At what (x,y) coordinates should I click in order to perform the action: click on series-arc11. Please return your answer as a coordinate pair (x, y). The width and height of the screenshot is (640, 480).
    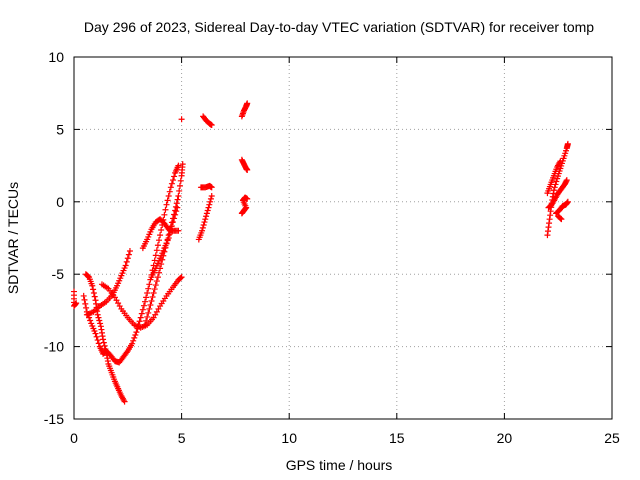
    Looking at the image, I should click on (206, 186).